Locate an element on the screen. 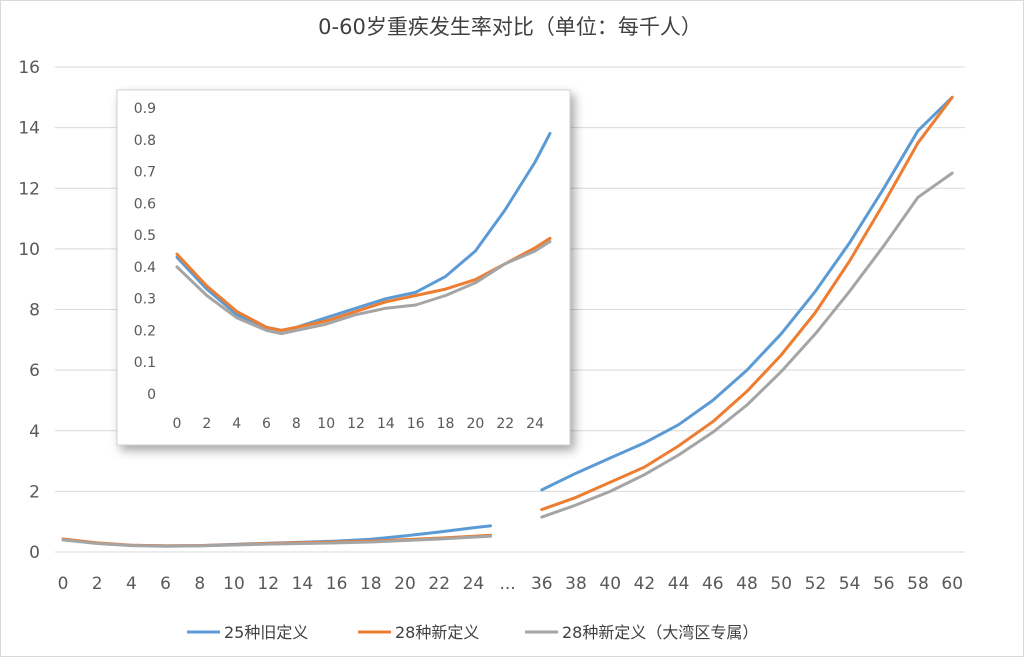 This screenshot has height=657, width=1024. x-tick-label: 48 is located at coordinates (747, 584).